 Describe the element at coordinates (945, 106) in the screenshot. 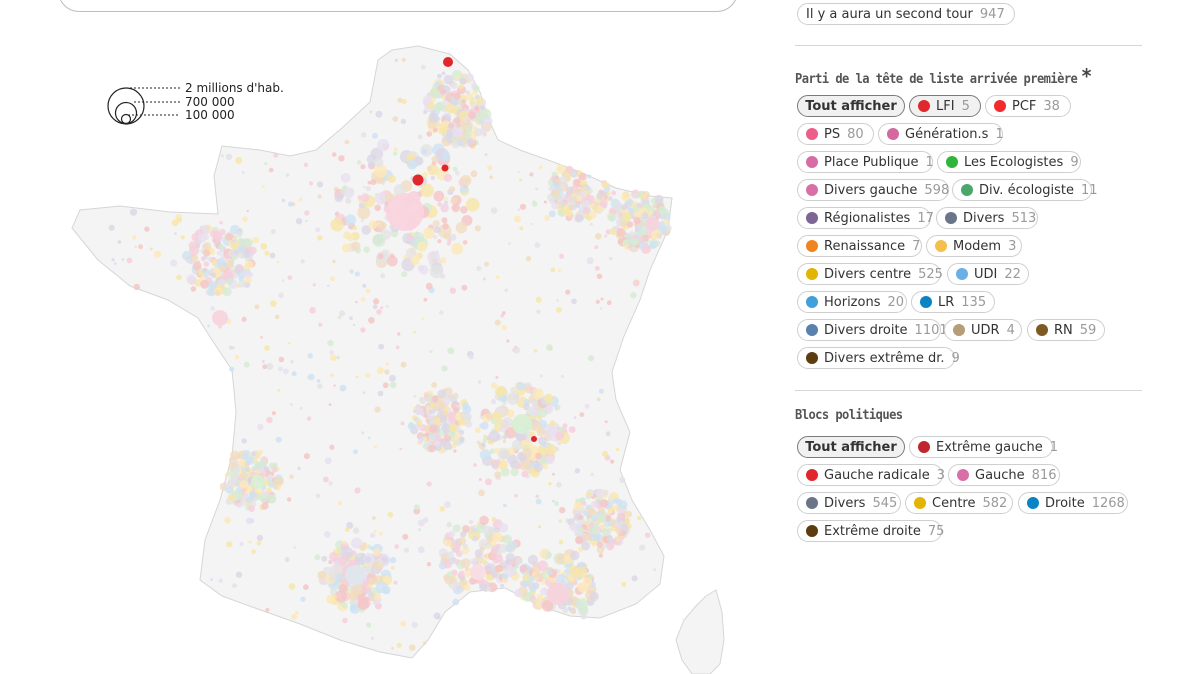

I see `parti-chip-lfi: LFI 5` at that location.